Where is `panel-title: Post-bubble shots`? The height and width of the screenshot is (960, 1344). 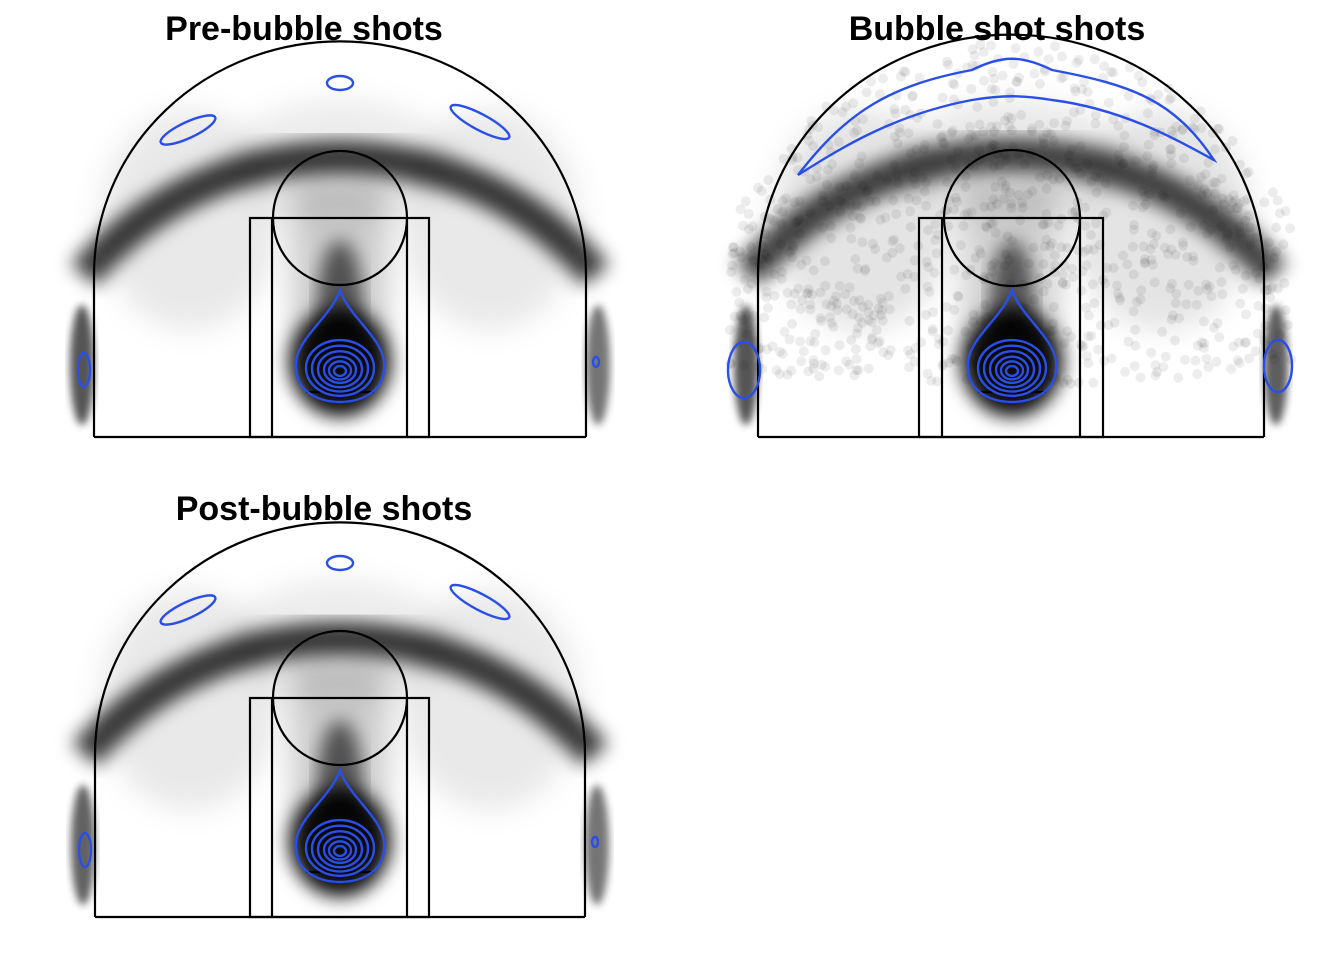 panel-title: Post-bubble shots is located at coordinates (324, 509).